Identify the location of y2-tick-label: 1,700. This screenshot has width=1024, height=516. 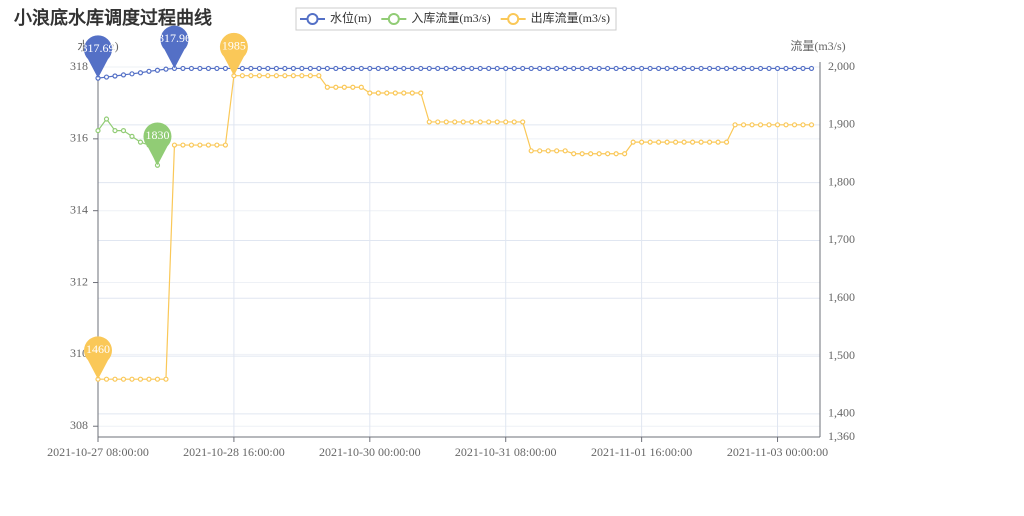
(841, 239).